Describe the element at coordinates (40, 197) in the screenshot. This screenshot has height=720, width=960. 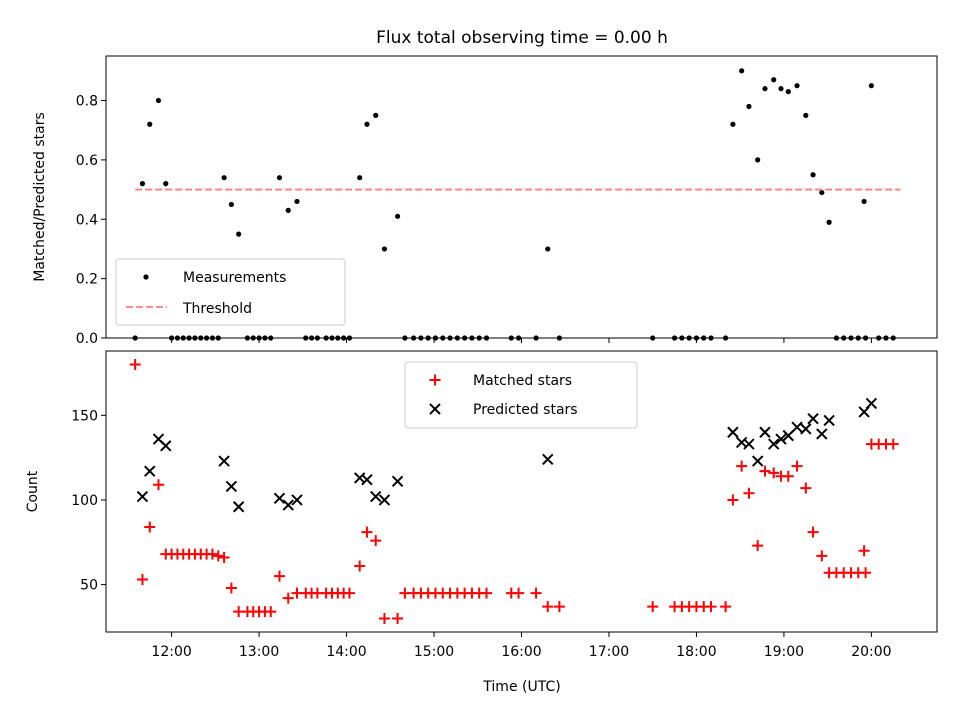
I see `y-axis-label: Matched/Predicted stars` at that location.